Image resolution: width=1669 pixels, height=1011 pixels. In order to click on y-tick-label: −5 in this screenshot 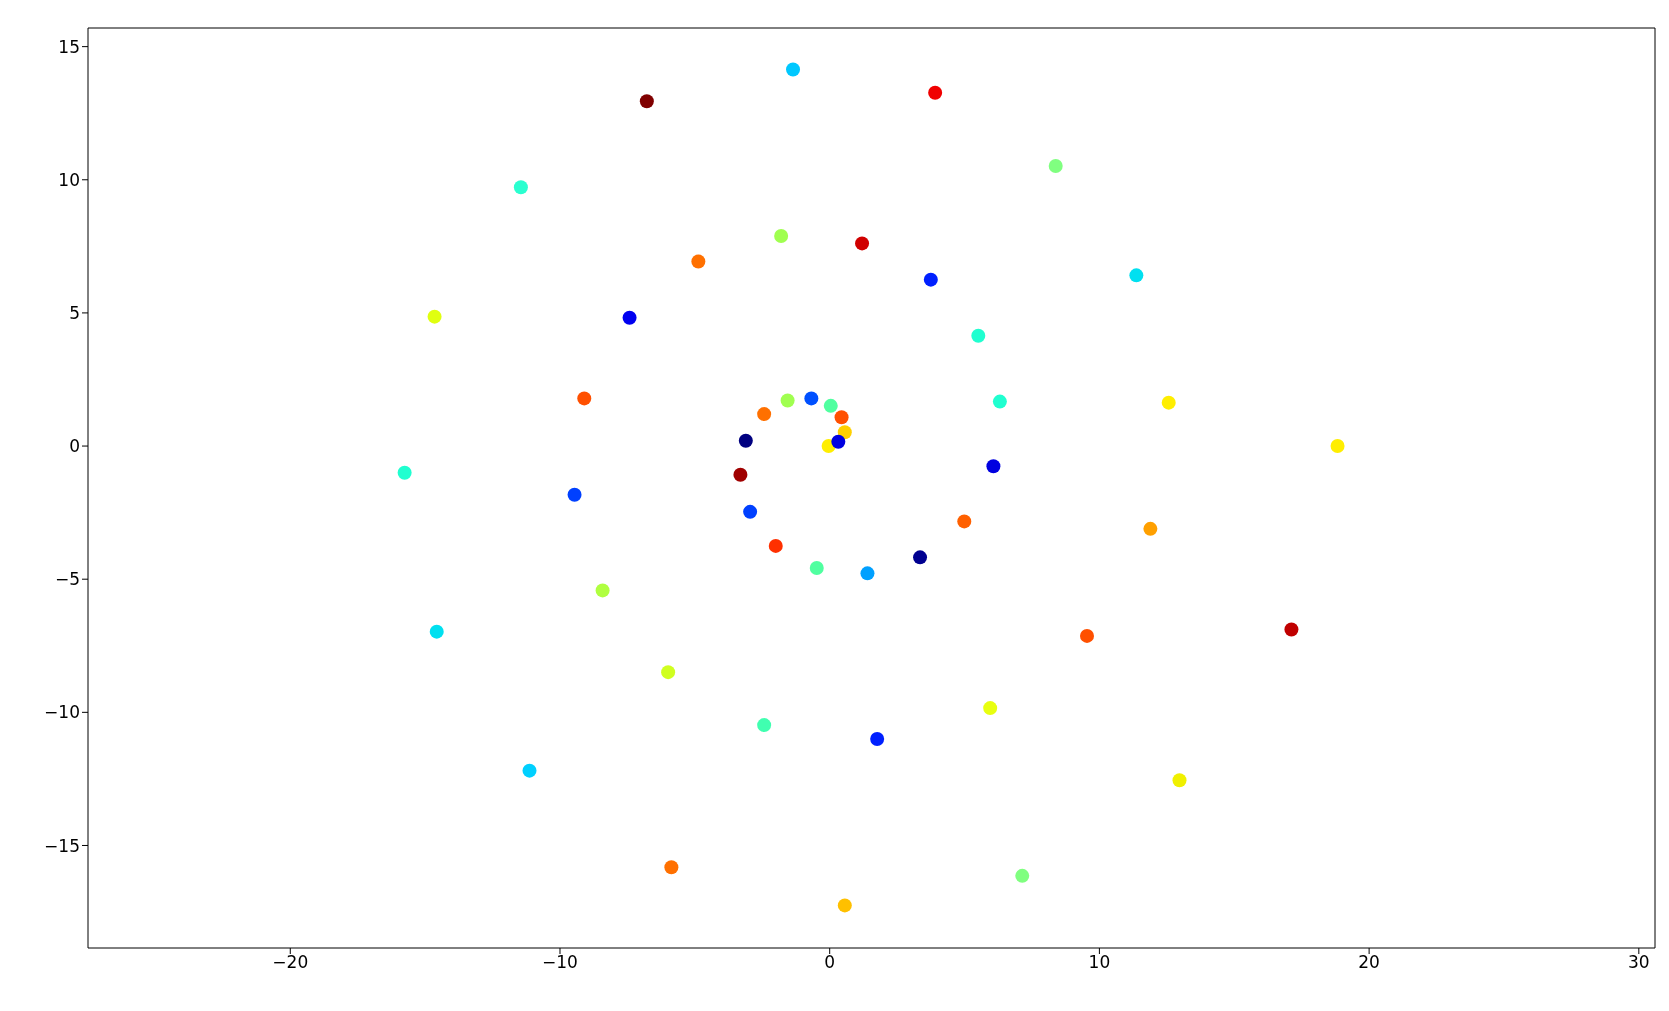, I will do `click(67, 579)`.